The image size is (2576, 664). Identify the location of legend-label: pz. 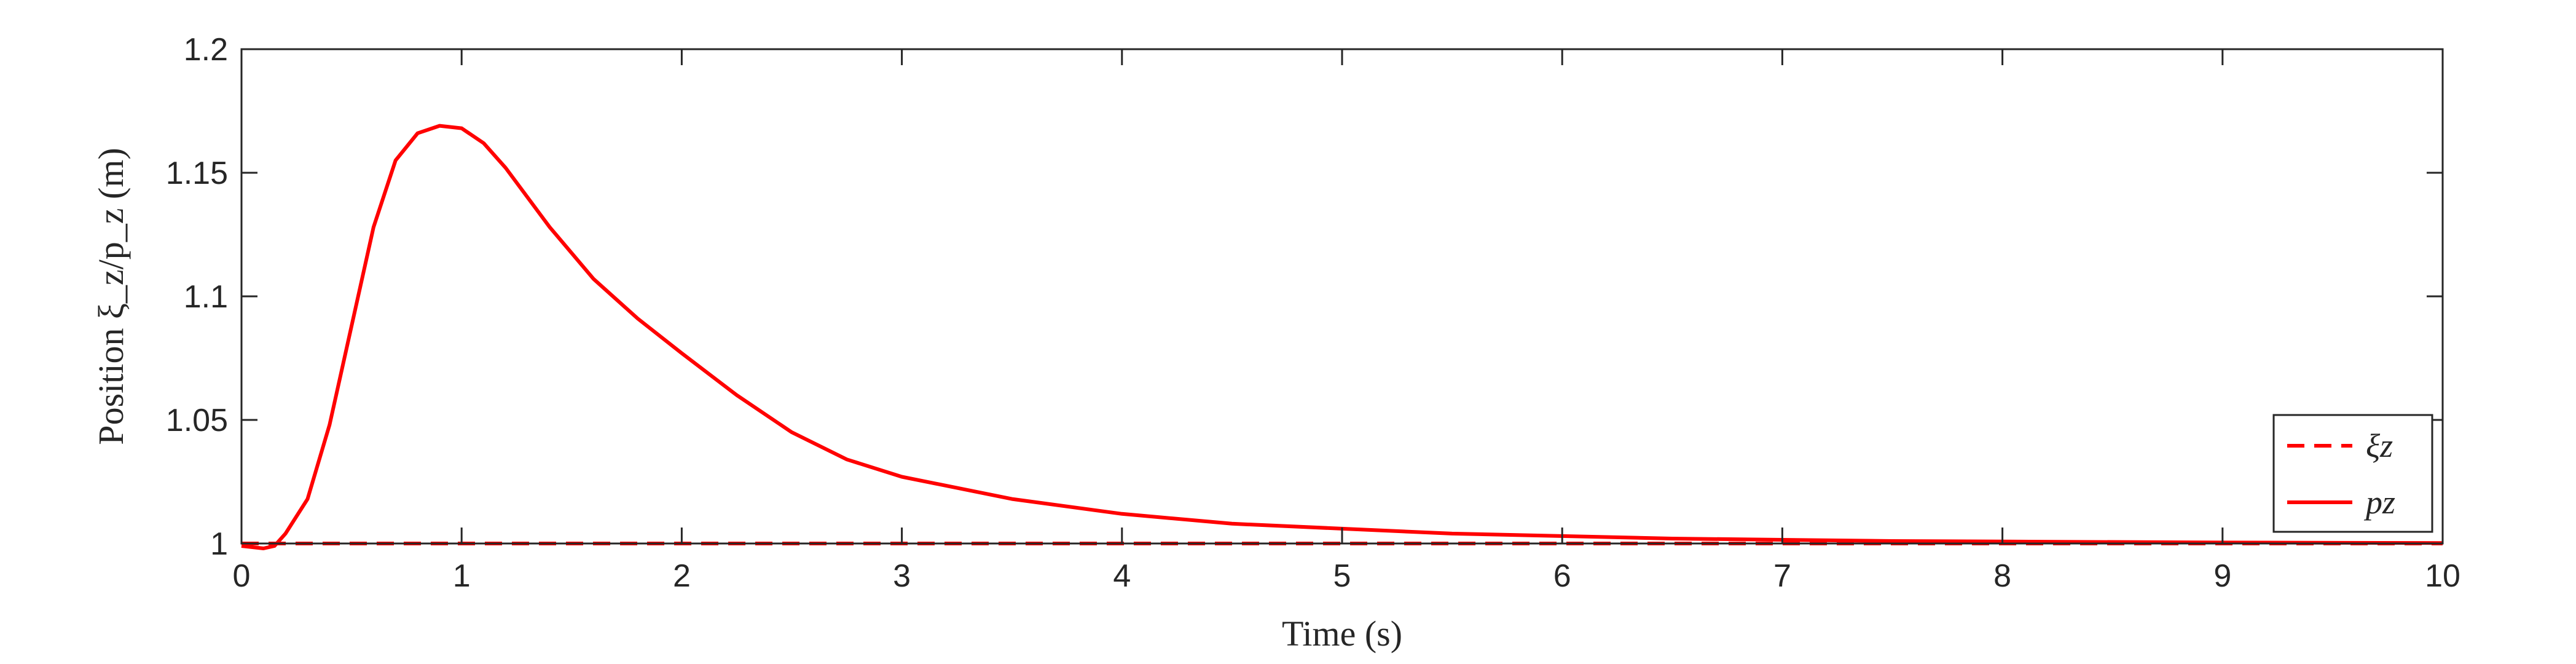
(2379, 502).